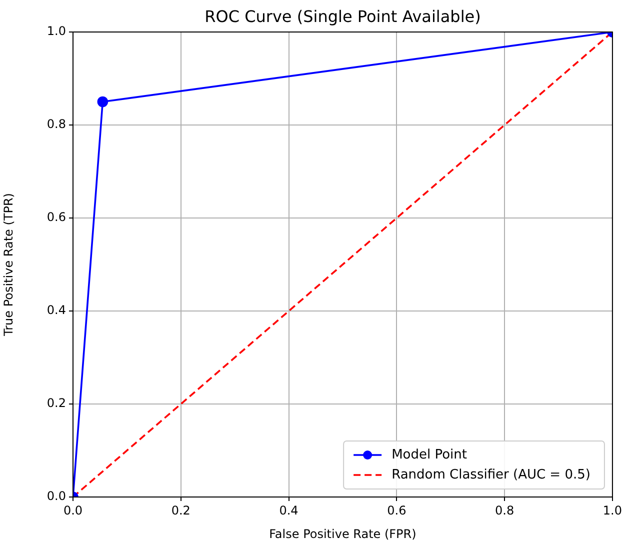 Image resolution: width=625 pixels, height=544 pixels. What do you see at coordinates (612, 510) in the screenshot?
I see `x-tick-label: 1.0` at bounding box center [612, 510].